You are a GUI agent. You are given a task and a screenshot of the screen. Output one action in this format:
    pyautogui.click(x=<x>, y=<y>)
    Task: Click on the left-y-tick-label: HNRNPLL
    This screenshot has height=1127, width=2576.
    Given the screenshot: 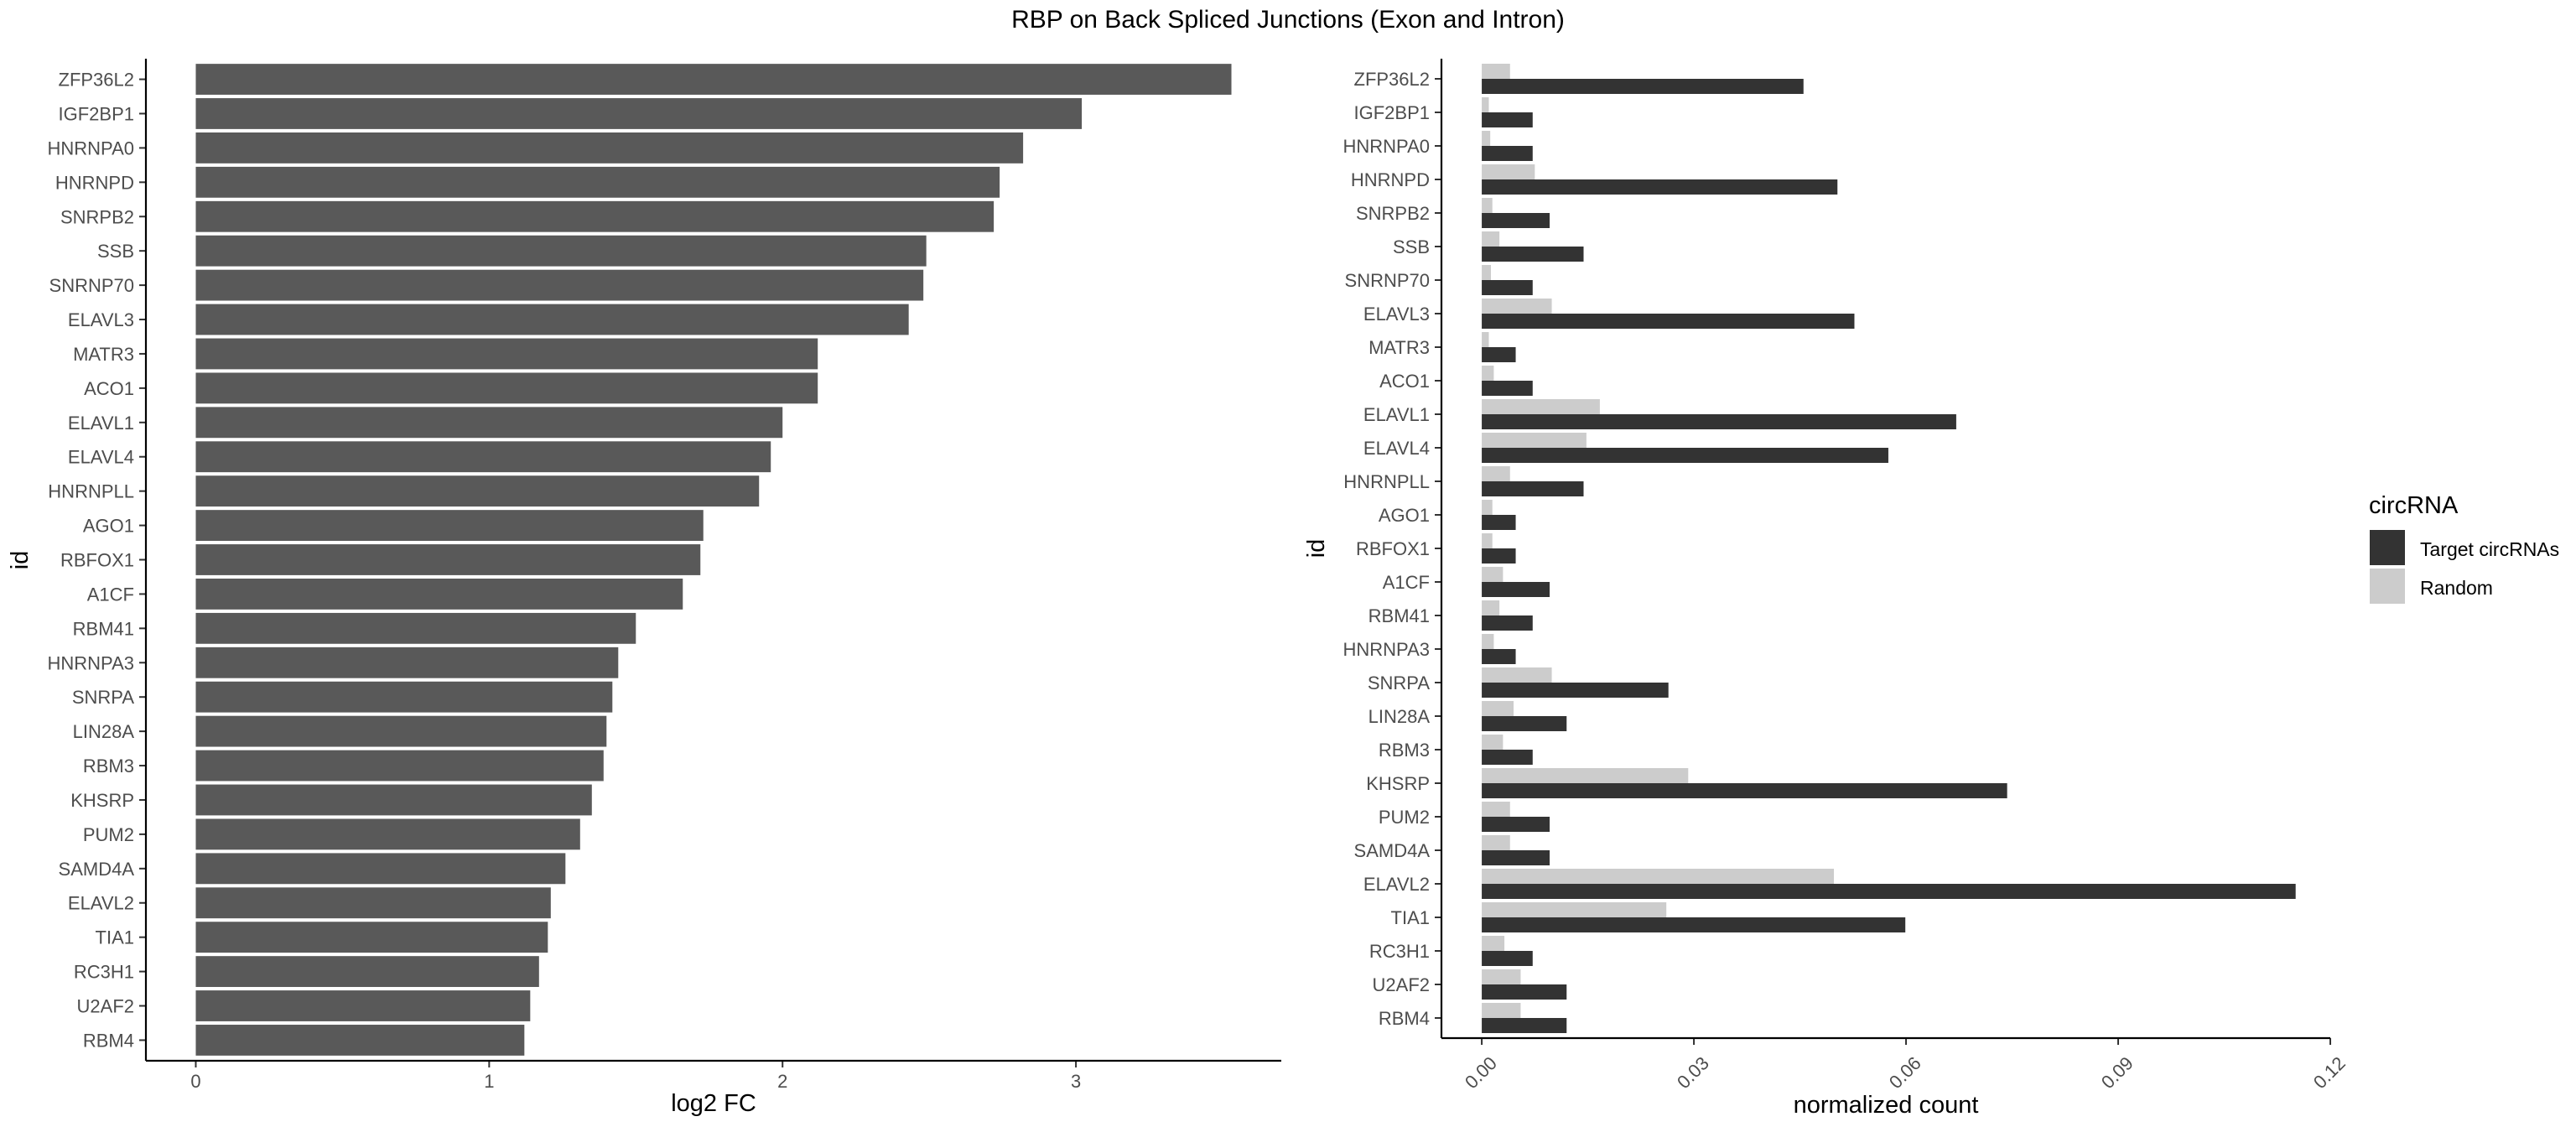 What is the action you would take?
    pyautogui.click(x=91, y=491)
    